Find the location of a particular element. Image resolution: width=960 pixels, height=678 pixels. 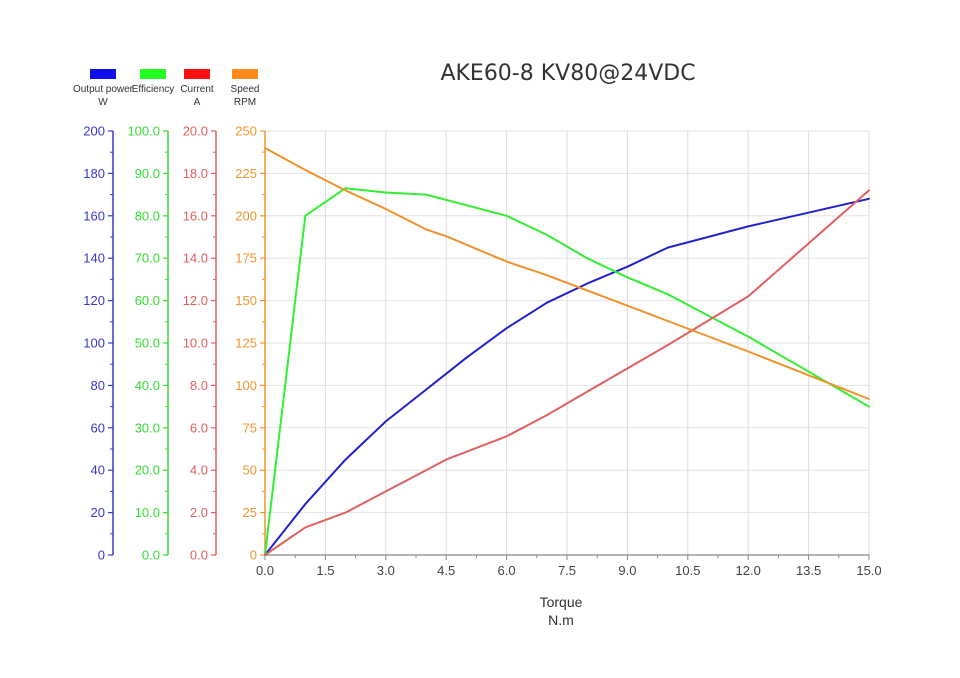

y-tick-label-efficiency: 90.0 is located at coordinates (147, 173).